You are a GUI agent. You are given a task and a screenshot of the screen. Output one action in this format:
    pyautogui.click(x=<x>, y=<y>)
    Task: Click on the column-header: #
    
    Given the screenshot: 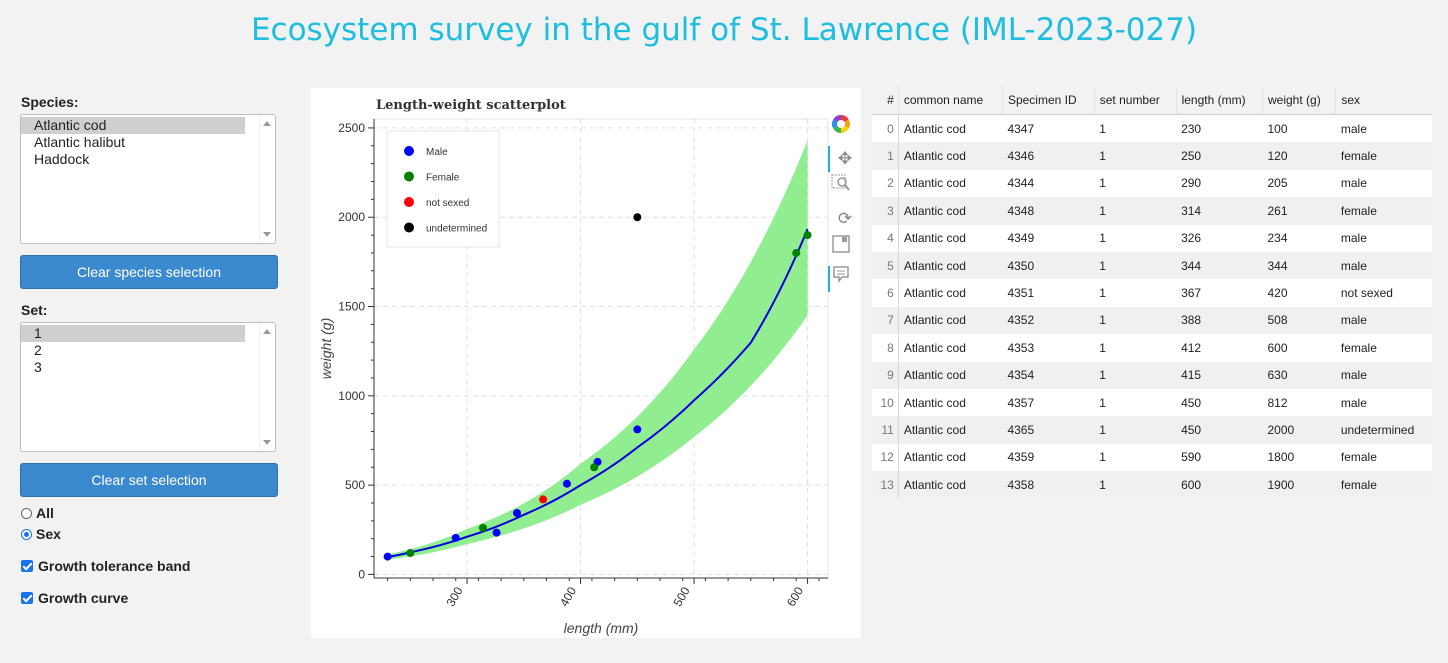 What is the action you would take?
    pyautogui.click(x=885, y=100)
    